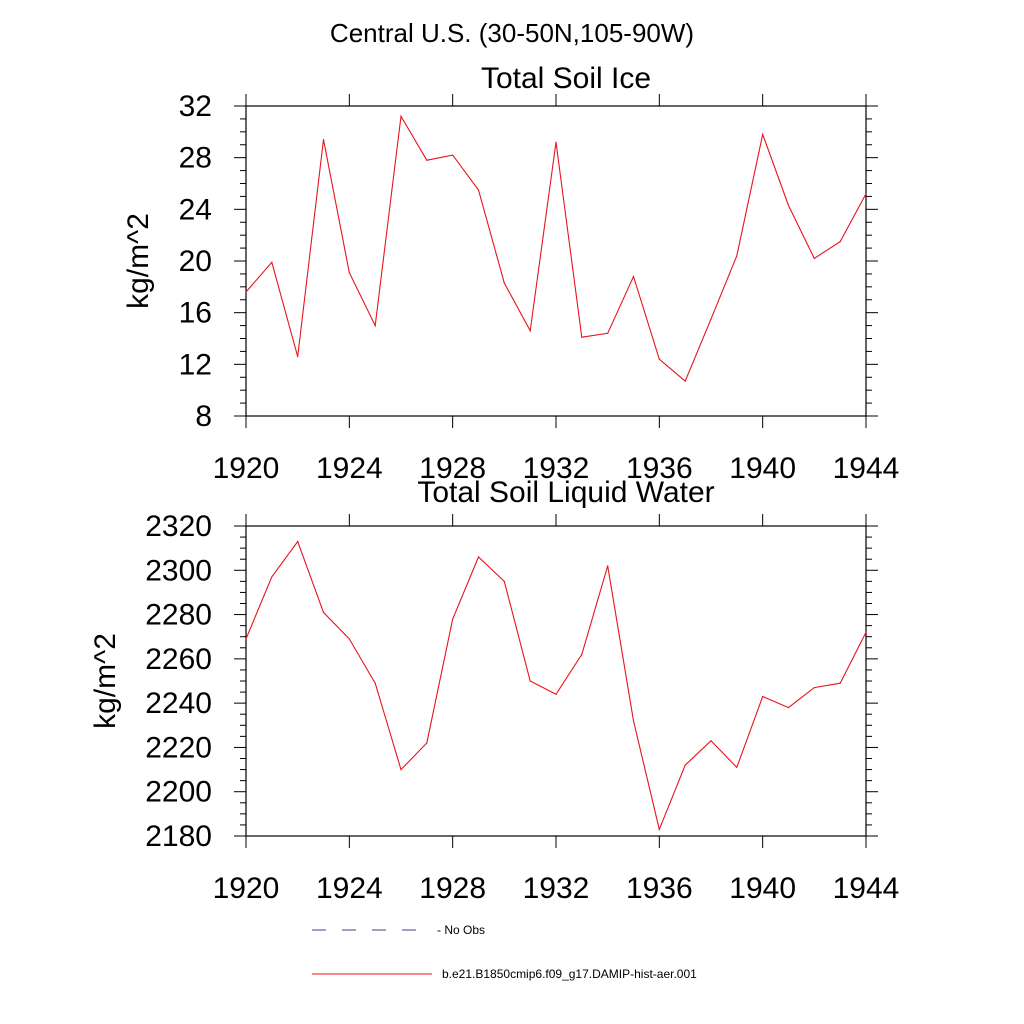 This screenshot has height=1024, width=1024. What do you see at coordinates (195, 364) in the screenshot?
I see `y-tick-label: 12` at bounding box center [195, 364].